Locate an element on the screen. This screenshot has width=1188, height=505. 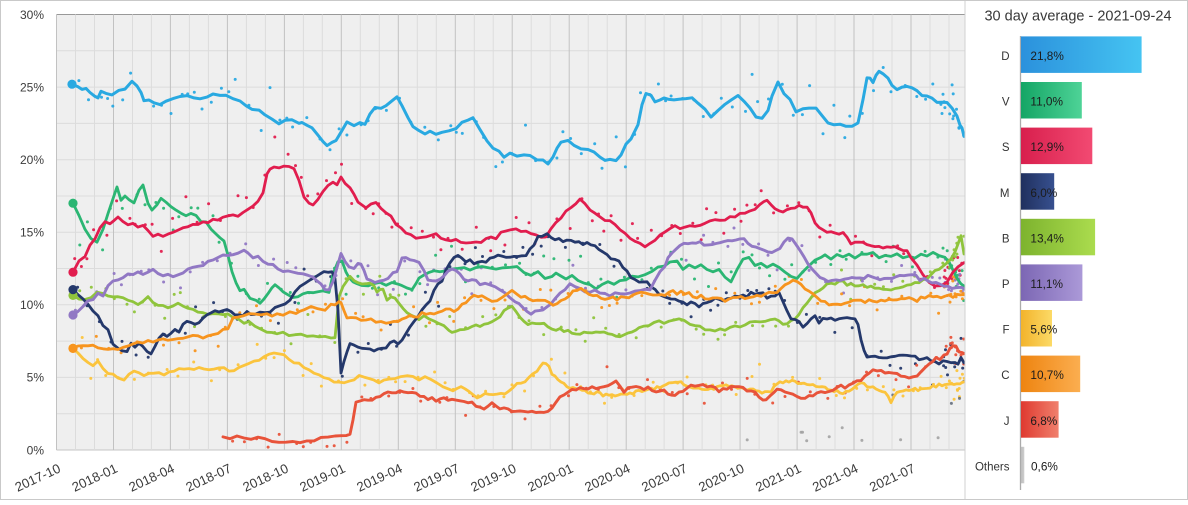
svg-text: Others is located at coordinates (992, 467).